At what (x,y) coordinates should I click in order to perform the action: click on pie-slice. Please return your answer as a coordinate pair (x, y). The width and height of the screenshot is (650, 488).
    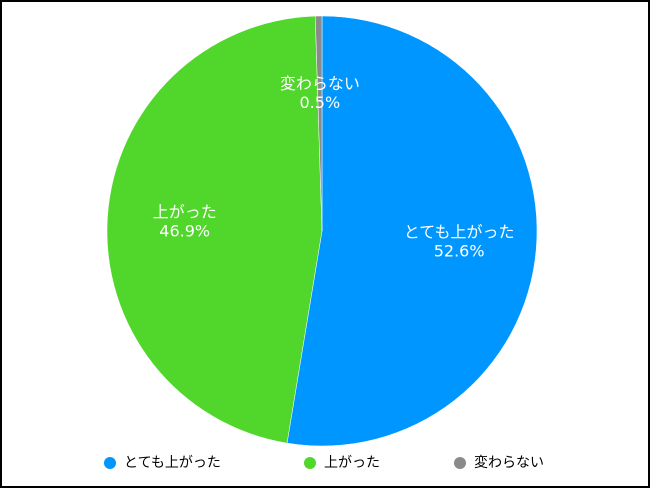
    Looking at the image, I should click on (318, 123).